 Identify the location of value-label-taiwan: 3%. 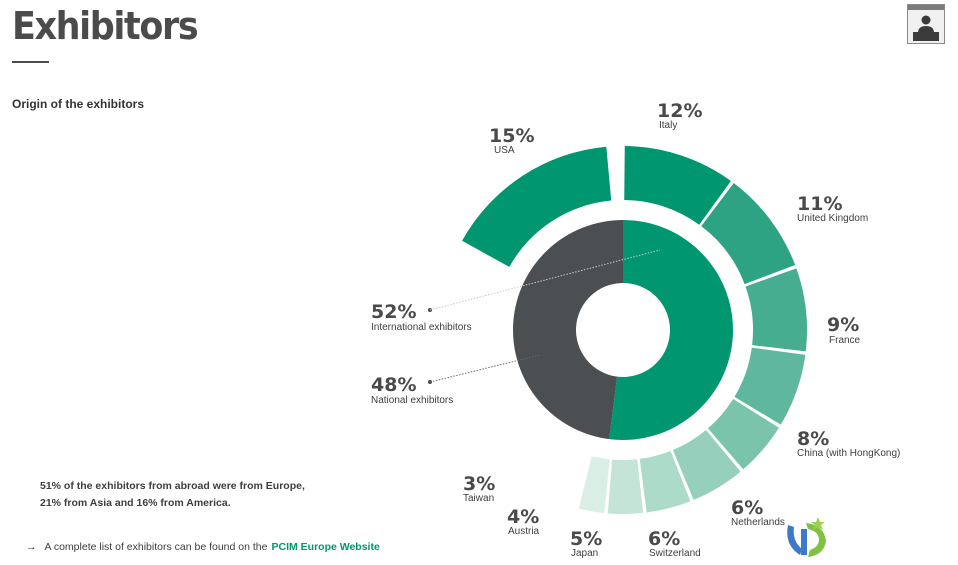
(479, 484).